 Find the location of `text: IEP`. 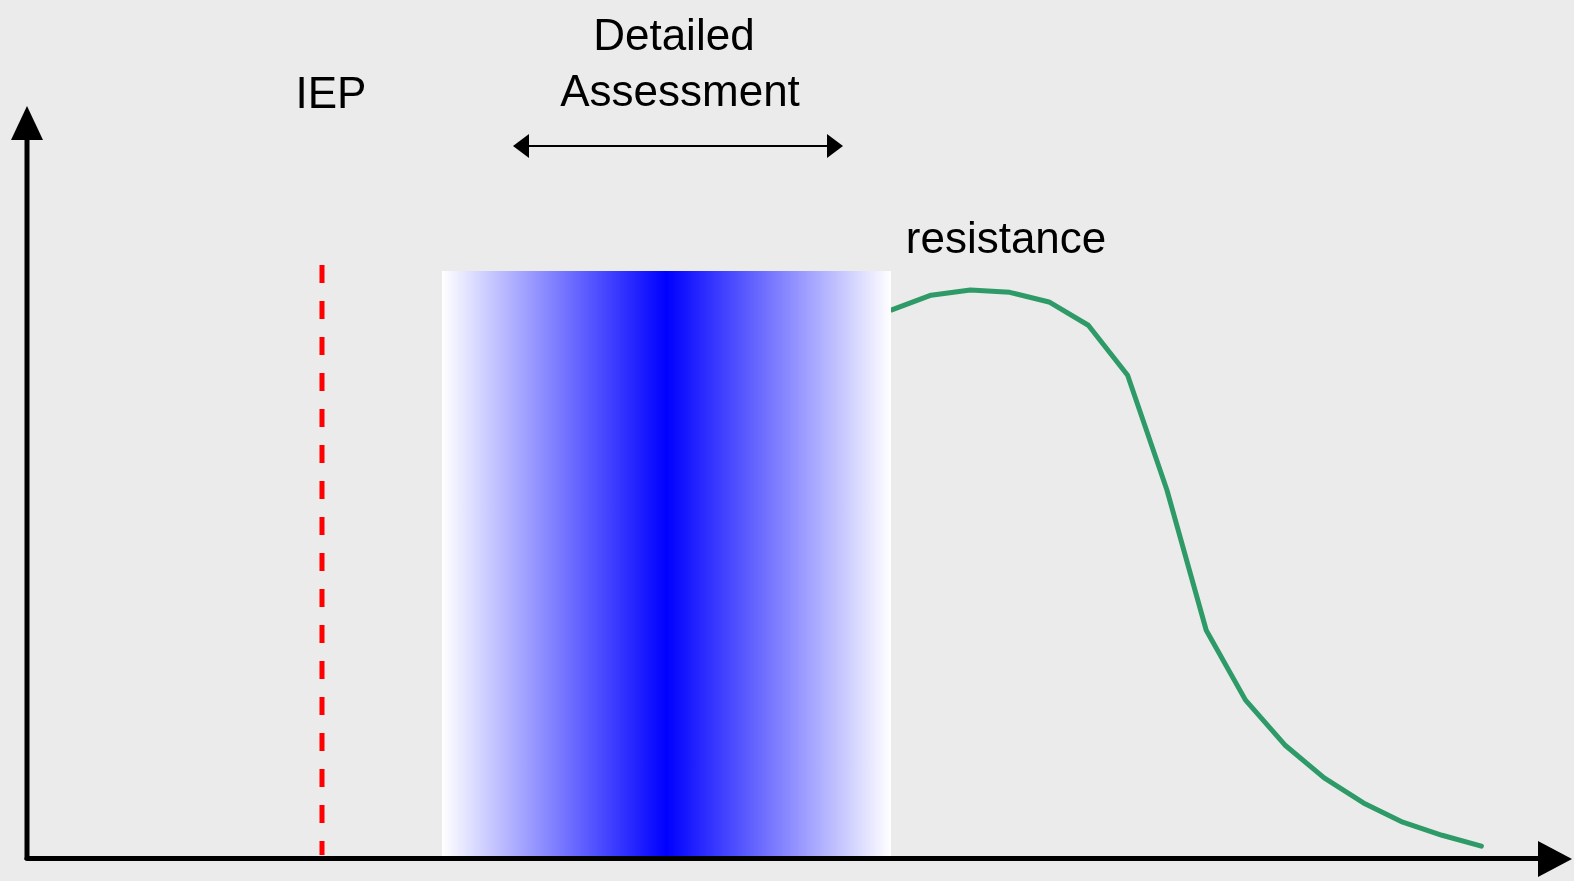

text: IEP is located at coordinates (331, 92).